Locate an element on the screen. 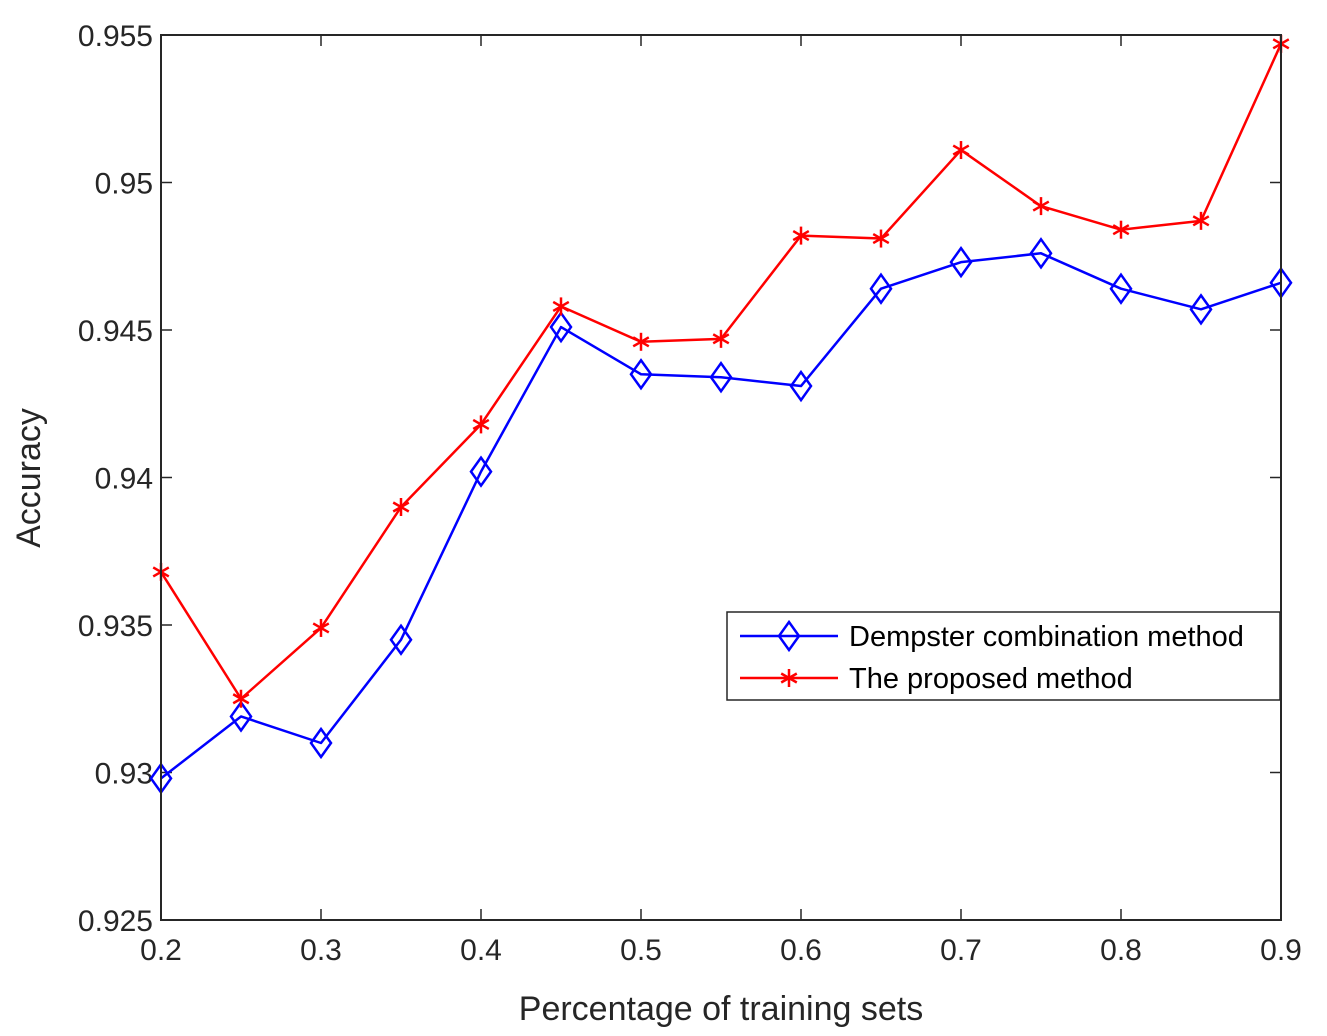 The image size is (1327, 1036). legend-label-0: Dempster combination method is located at coordinates (1046, 637).